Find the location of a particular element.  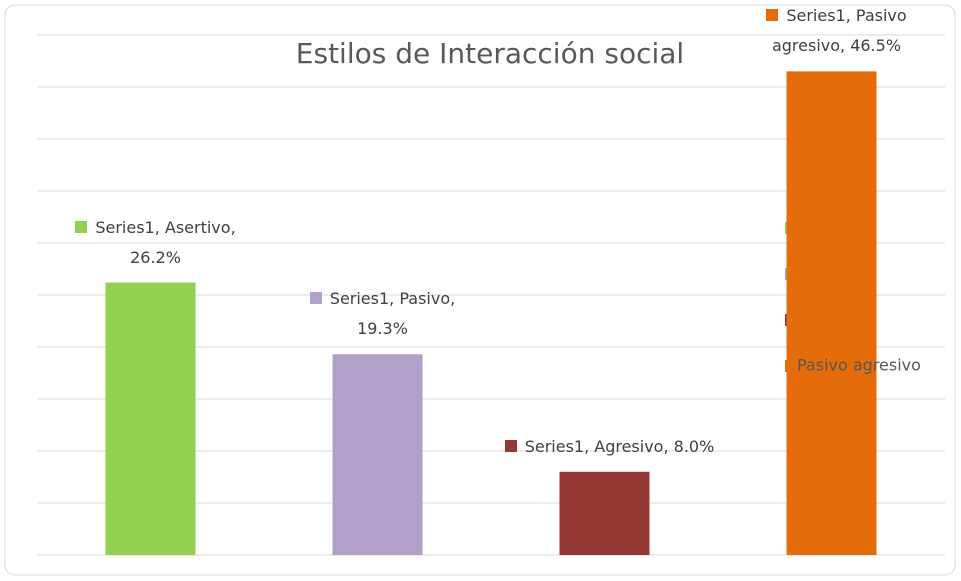

chart-title: Estilos de Interacción social is located at coordinates (490, 53).